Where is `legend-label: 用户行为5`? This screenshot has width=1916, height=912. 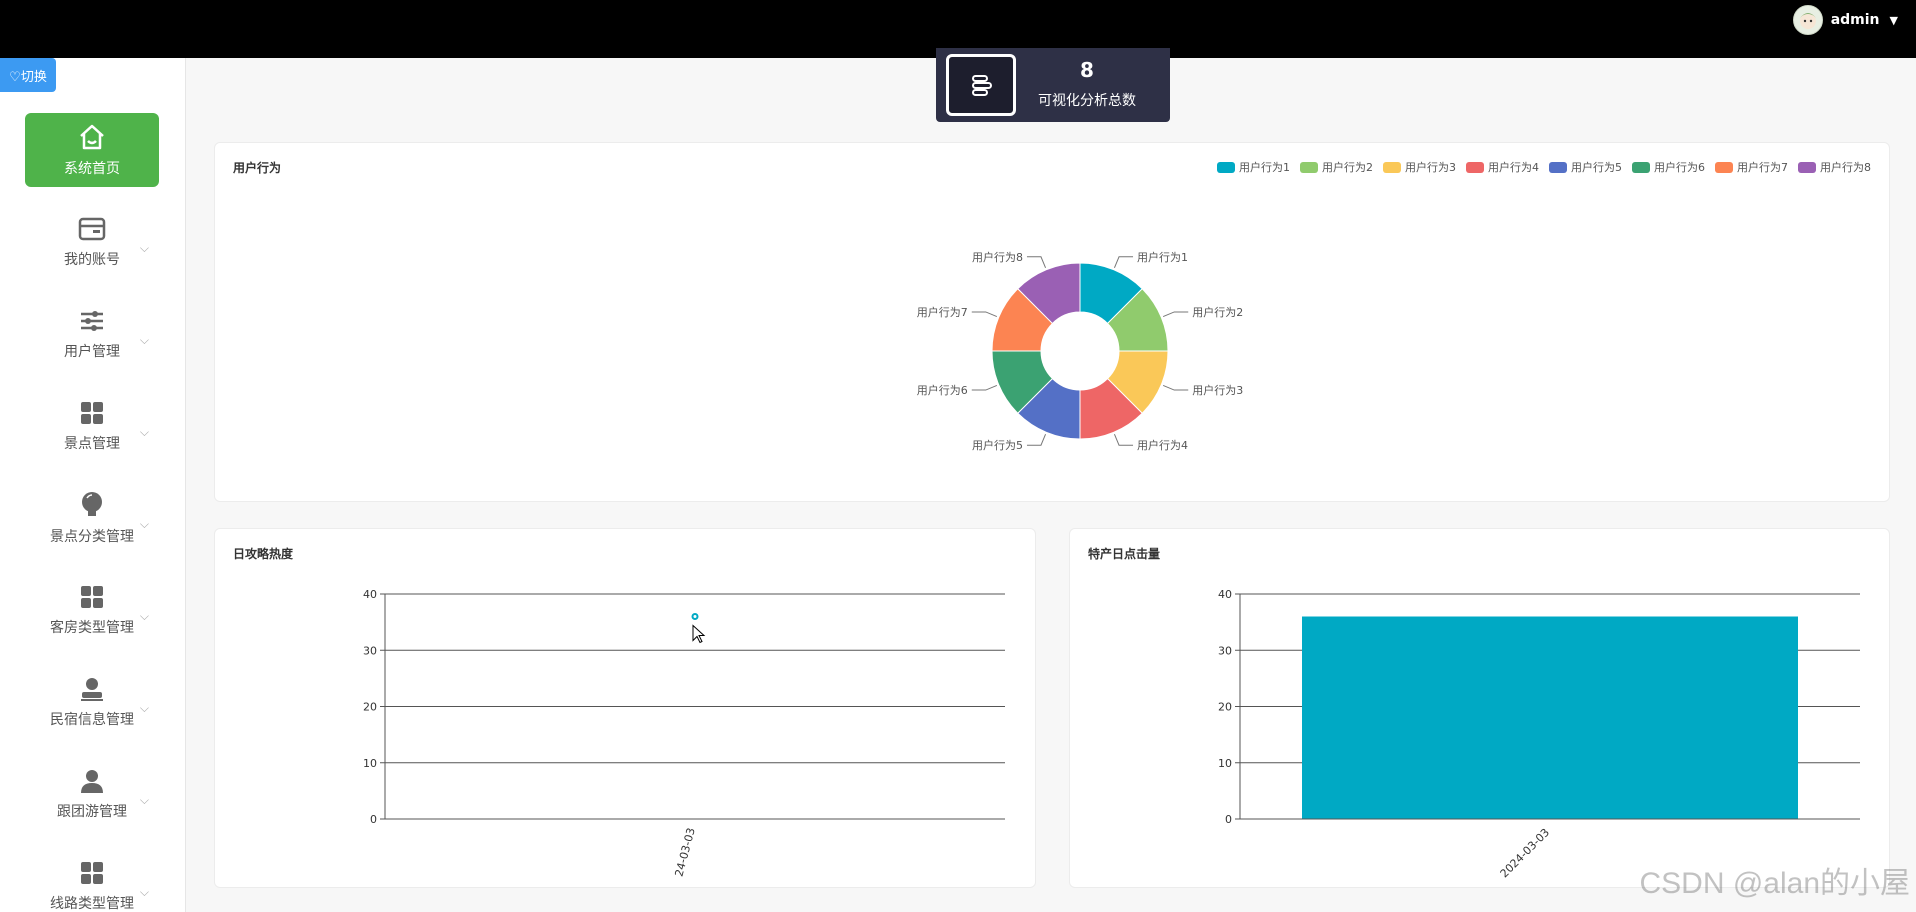 legend-label: 用户行为5 is located at coordinates (1596, 167).